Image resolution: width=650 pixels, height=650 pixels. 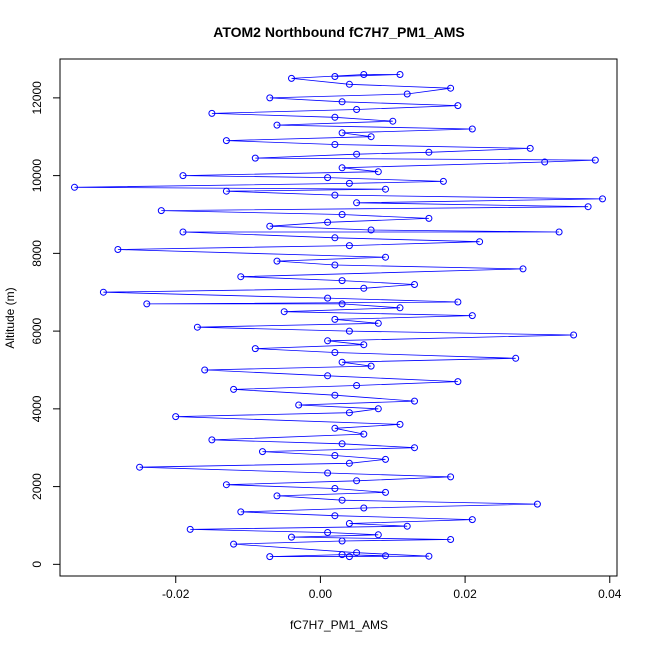 I want to click on y-tick-label: 4000, so click(x=37, y=408).